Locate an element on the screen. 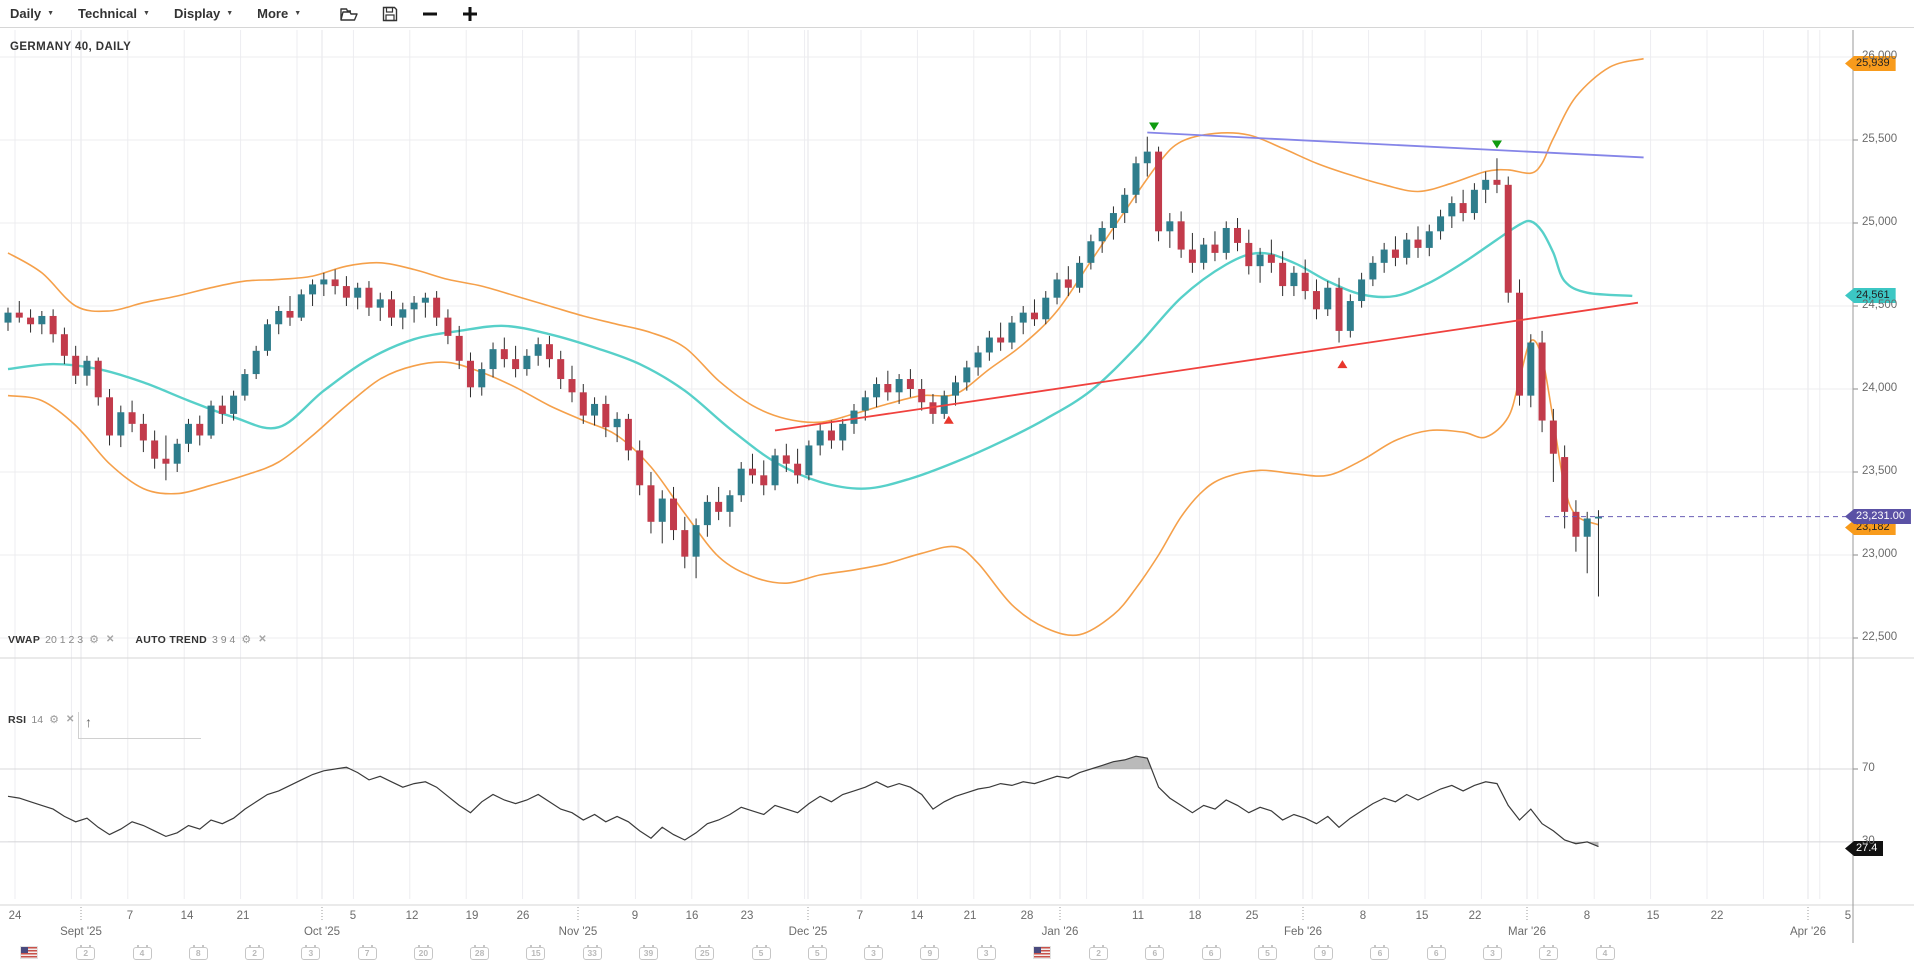 This screenshot has height=964, width=1914. price-axis-label: 24,500 is located at coordinates (1880, 305).